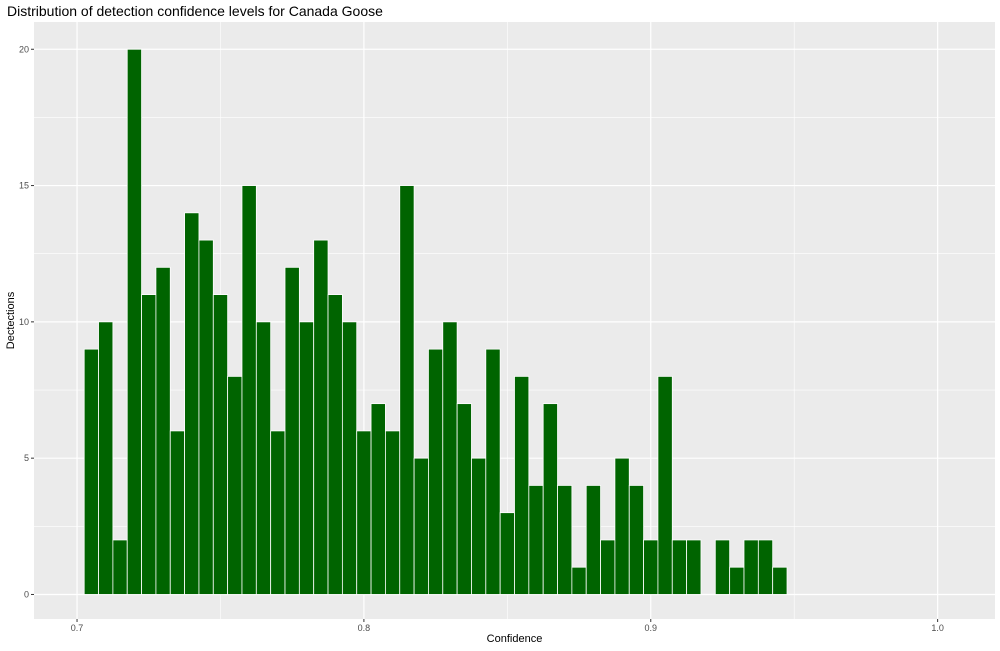  What do you see at coordinates (507, 626) in the screenshot?
I see `x-axis: 0.7 0.8 0.9 1.0` at bounding box center [507, 626].